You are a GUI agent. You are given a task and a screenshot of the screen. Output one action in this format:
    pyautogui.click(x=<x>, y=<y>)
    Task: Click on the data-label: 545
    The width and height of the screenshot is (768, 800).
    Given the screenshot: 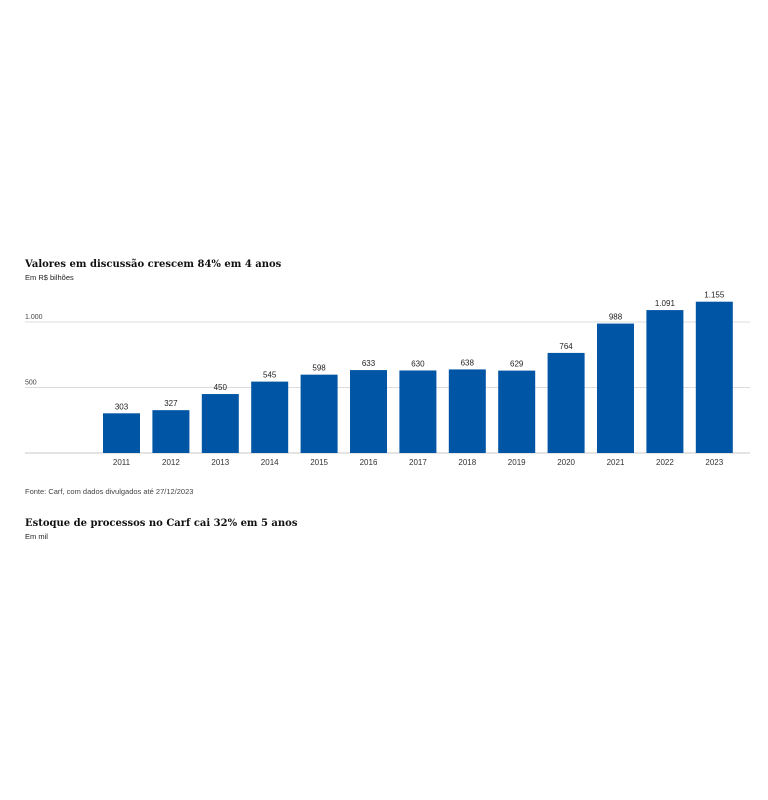 What is the action you would take?
    pyautogui.click(x=270, y=375)
    